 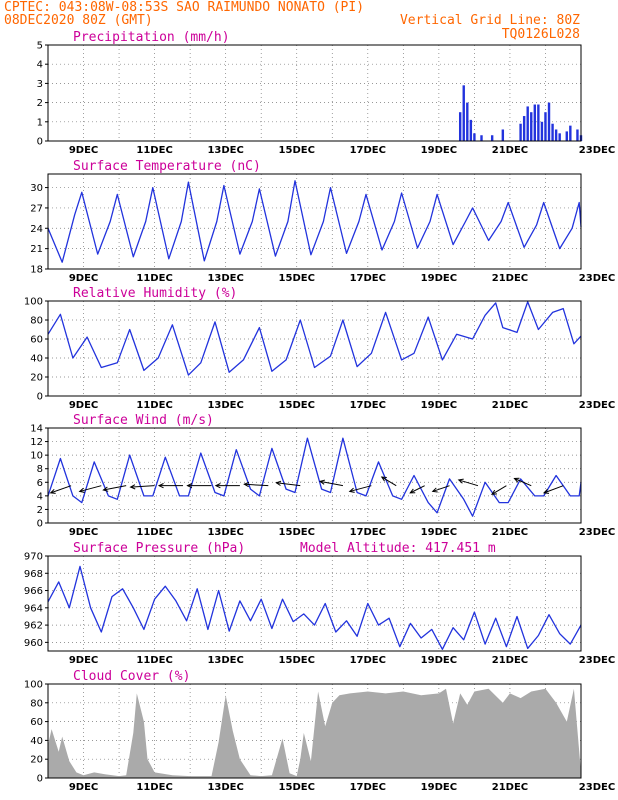 I want to click on y-tick-label: 24, so click(x=36, y=229).